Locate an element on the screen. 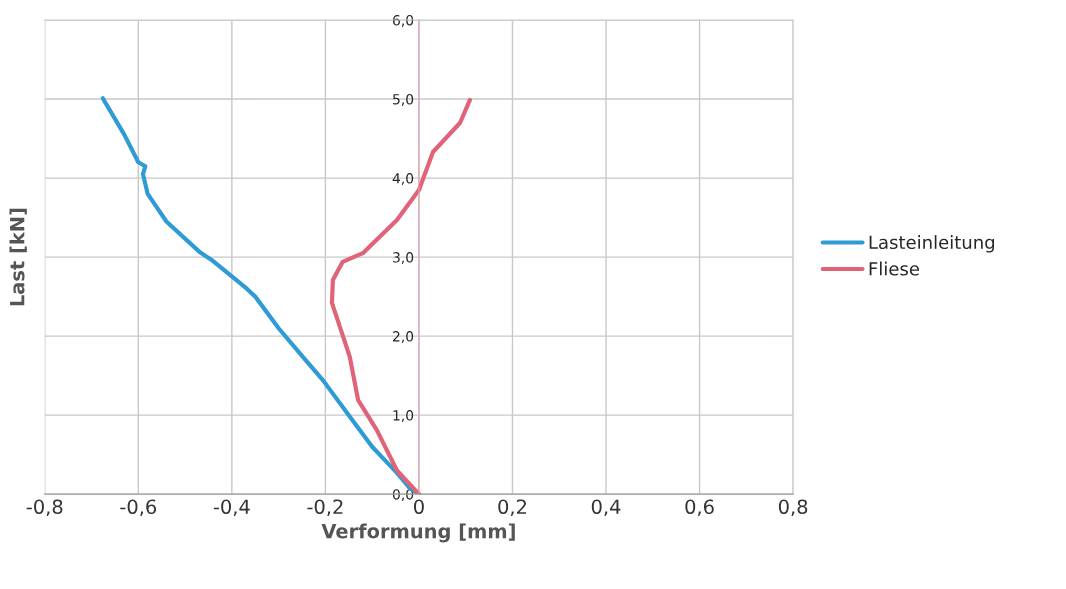 The height and width of the screenshot is (589, 1066). y-tick-label: 2,0 is located at coordinates (403, 337).